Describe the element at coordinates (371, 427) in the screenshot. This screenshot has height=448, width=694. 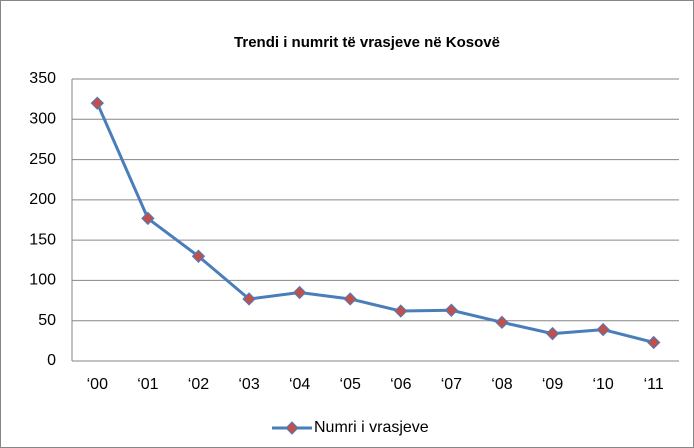
I see `legend-label: Numri i vrasjeve` at that location.